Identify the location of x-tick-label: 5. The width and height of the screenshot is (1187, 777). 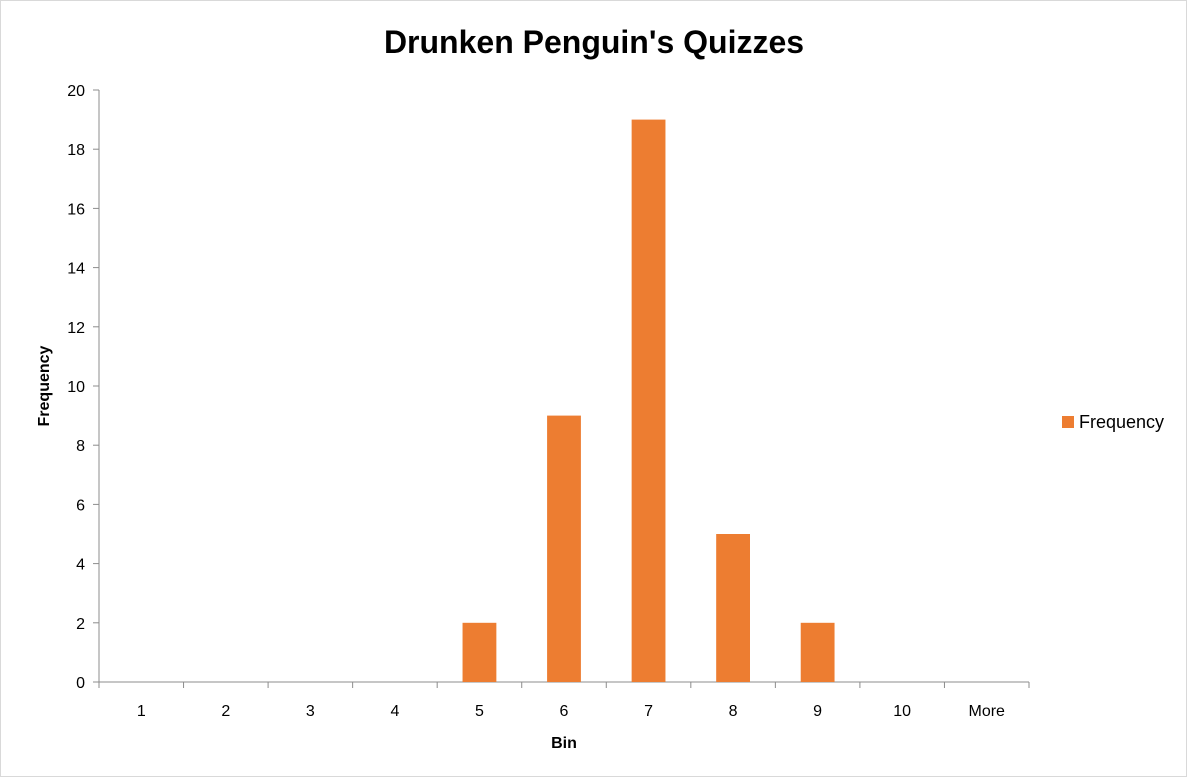
(479, 711).